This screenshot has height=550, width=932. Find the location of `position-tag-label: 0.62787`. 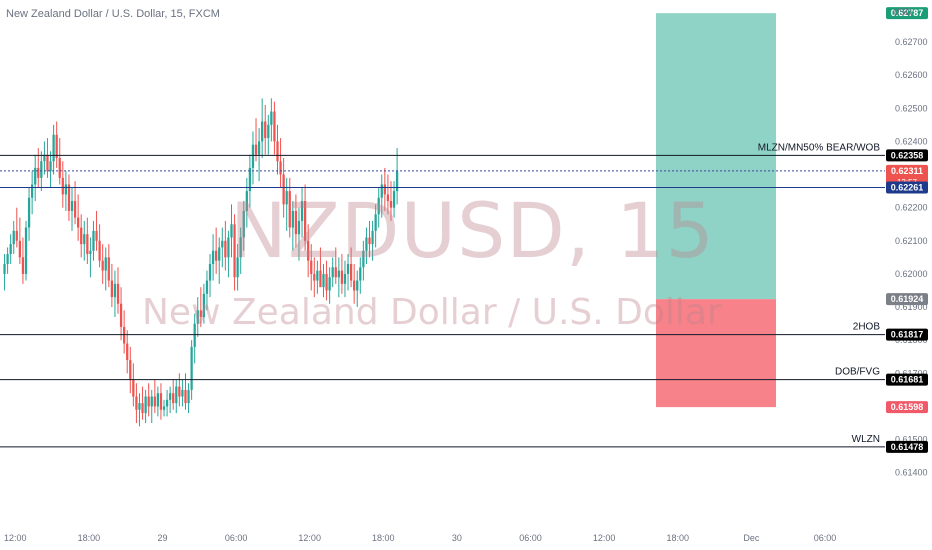

position-tag-label: 0.62787 is located at coordinates (907, 13).